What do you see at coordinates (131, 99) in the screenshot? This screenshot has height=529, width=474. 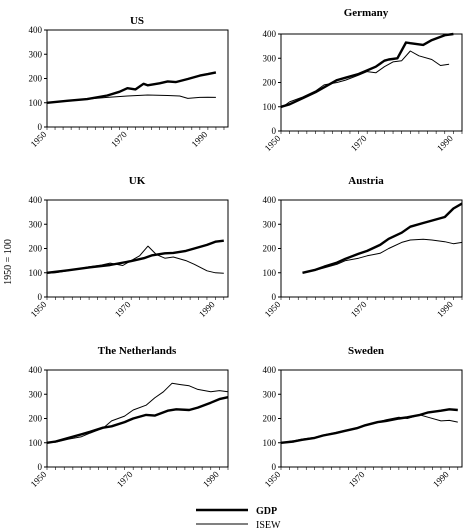 I see `series-line-isew-us` at bounding box center [131, 99].